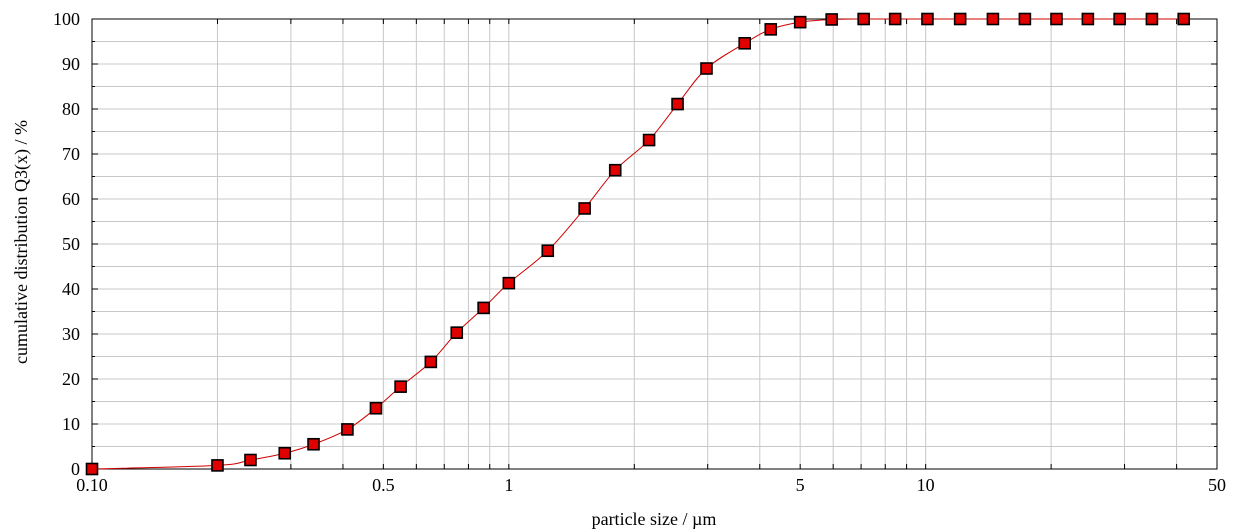 The image size is (1251, 531). What do you see at coordinates (71, 64) in the screenshot?
I see `y-tick-label: 90` at bounding box center [71, 64].